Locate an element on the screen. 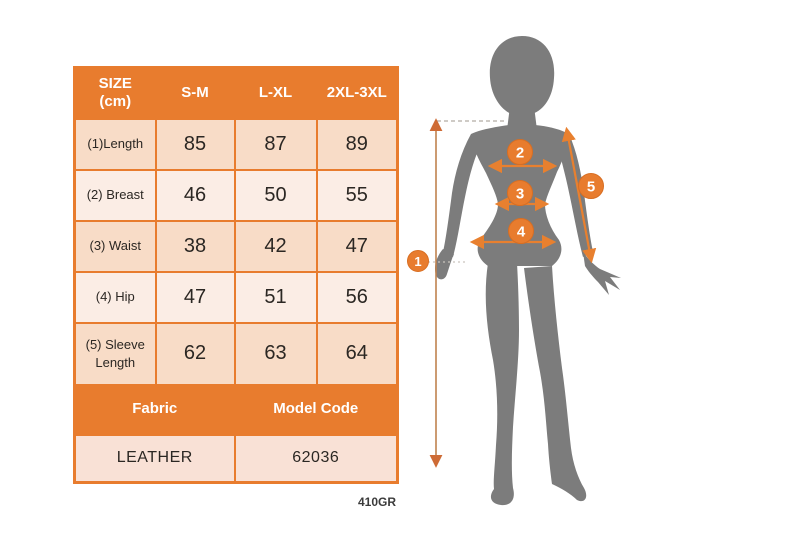 The image size is (800, 539). hip-2xl3xl: 56 is located at coordinates (357, 297).